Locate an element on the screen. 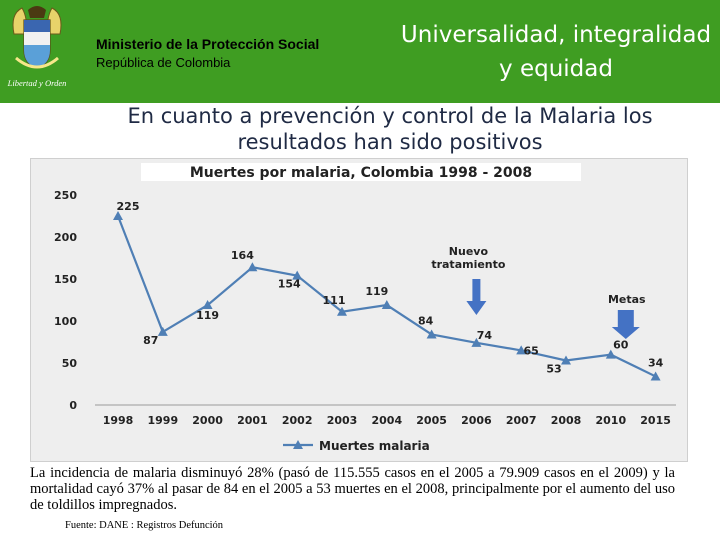  republic-name: República de Colombia is located at coordinates (163, 62).